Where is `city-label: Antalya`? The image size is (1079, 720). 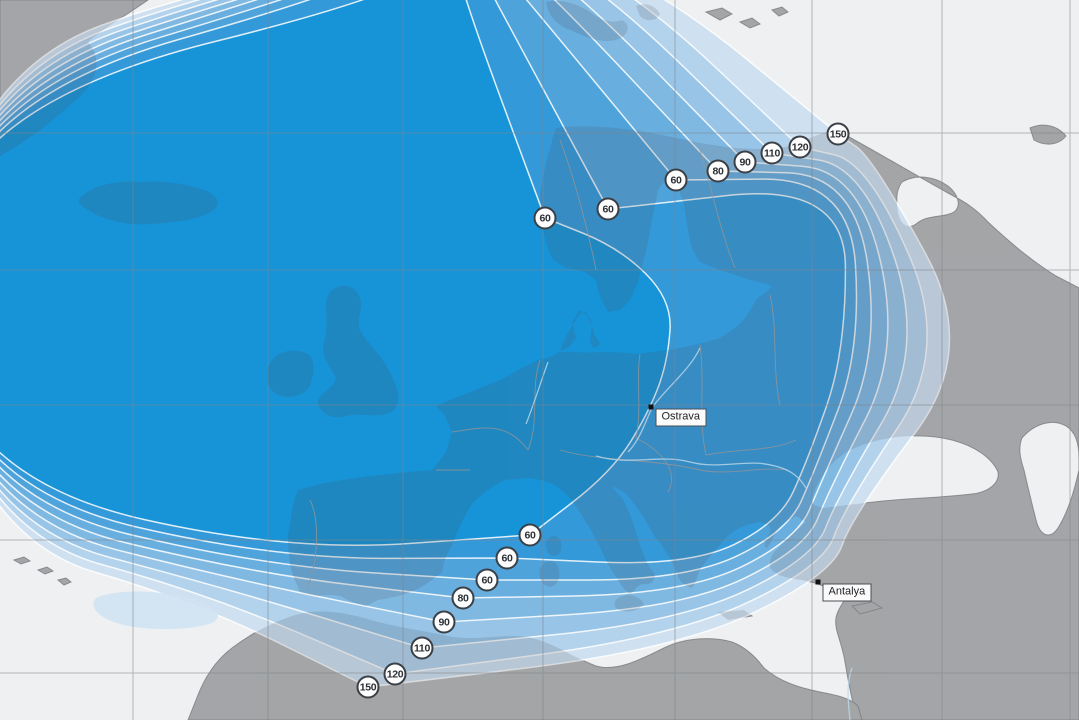 city-label: Antalya is located at coordinates (847, 592).